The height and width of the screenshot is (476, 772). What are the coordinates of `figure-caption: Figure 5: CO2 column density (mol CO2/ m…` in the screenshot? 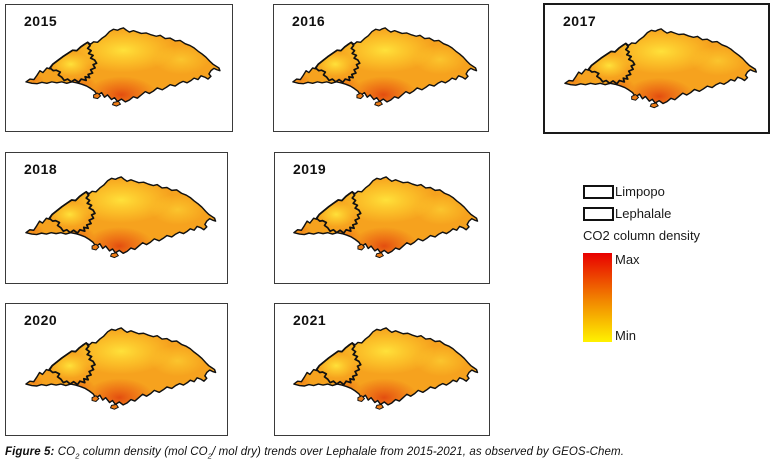 It's located at (385, 453).